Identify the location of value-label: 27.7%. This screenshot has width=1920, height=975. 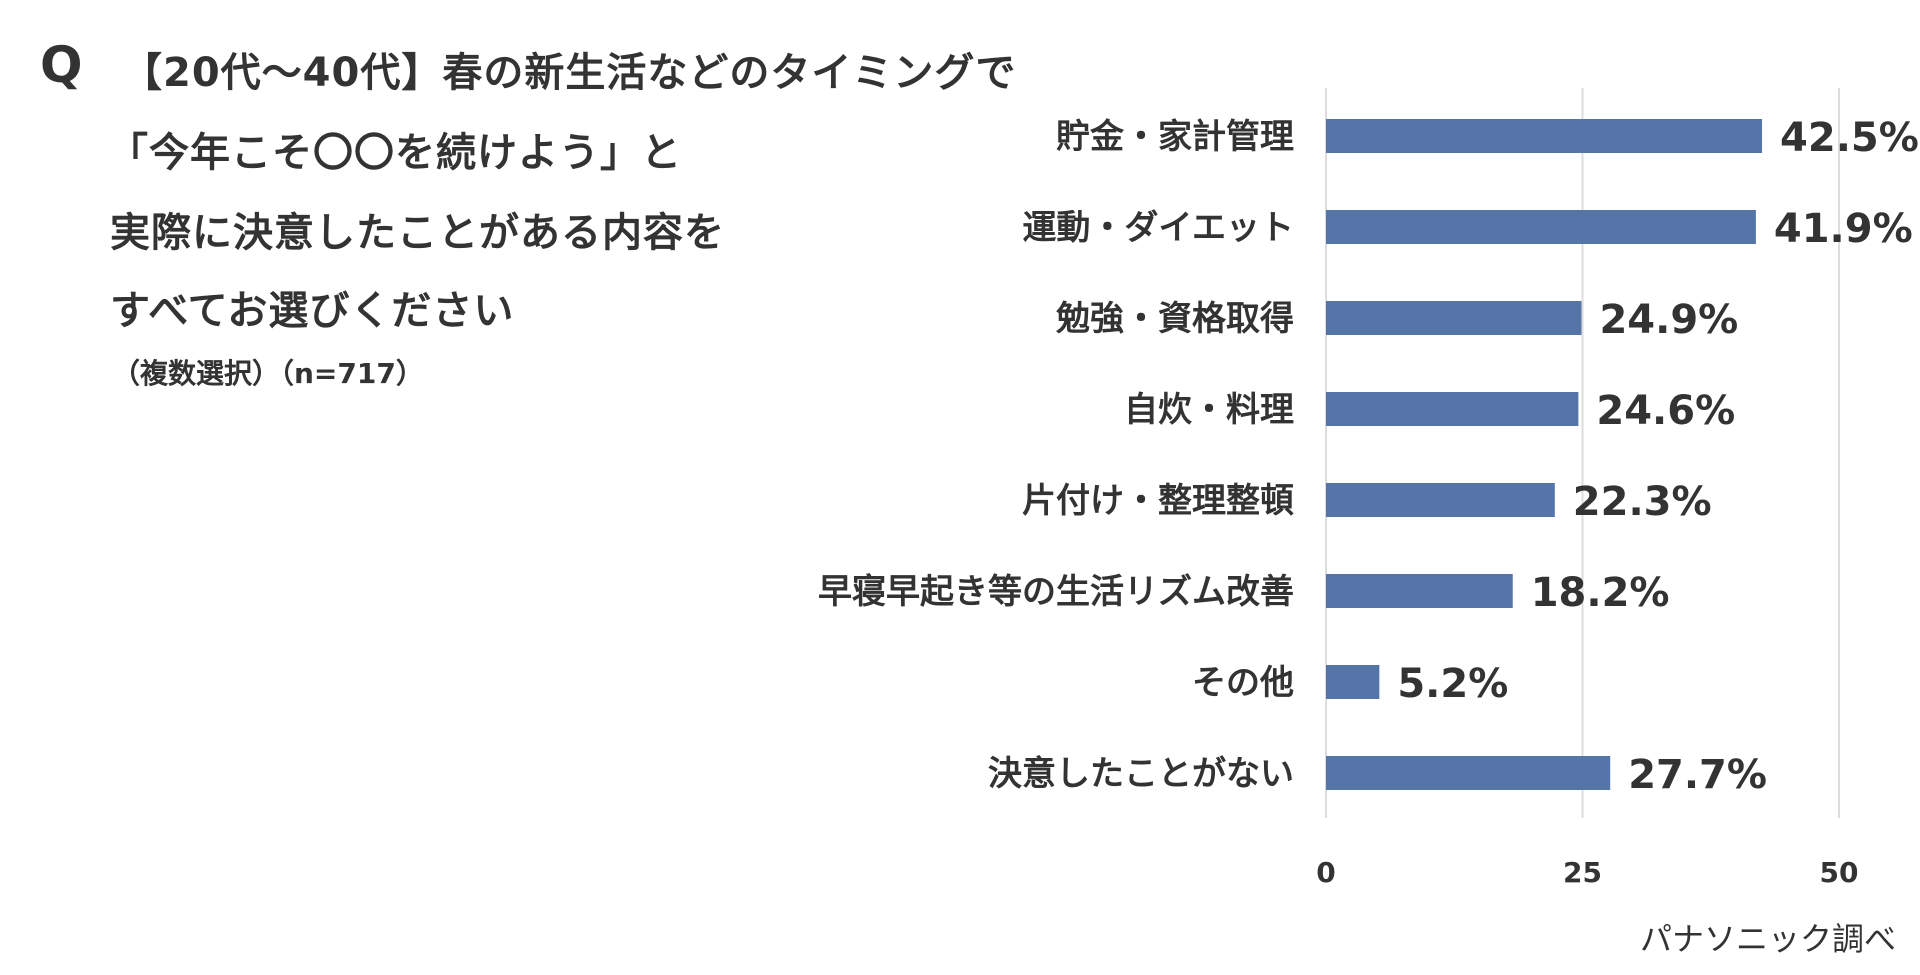
(1697, 775).